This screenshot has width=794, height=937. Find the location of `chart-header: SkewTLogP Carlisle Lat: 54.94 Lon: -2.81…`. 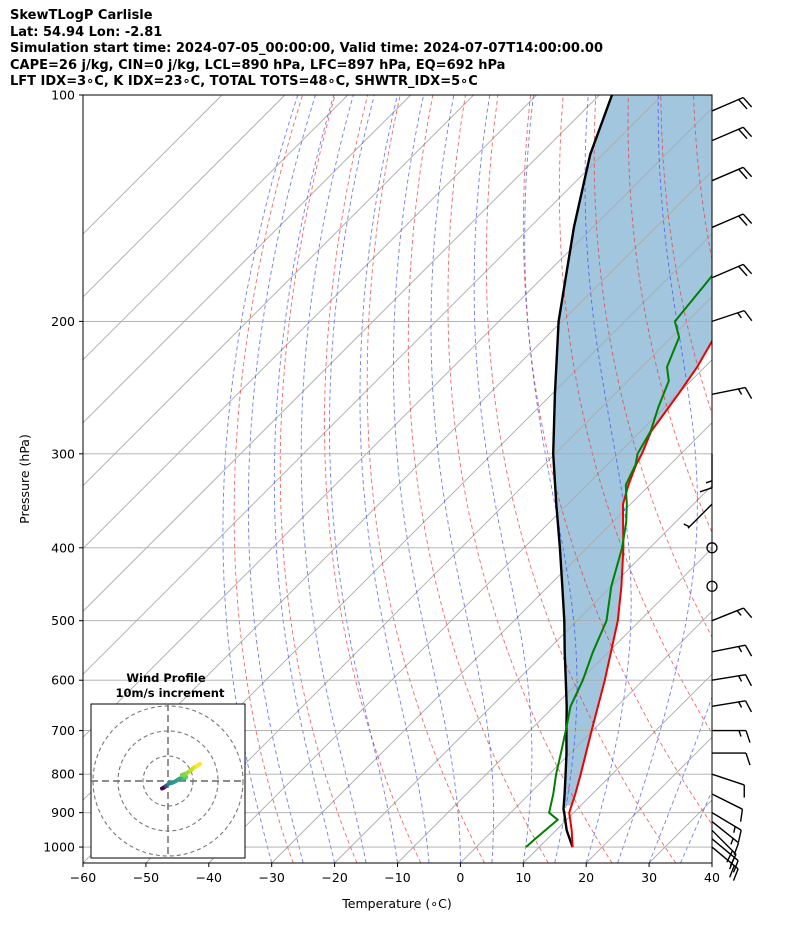

chart-header: SkewTLogP Carlisle Lat: 54.94 Lon: -2.81… is located at coordinates (306, 49).